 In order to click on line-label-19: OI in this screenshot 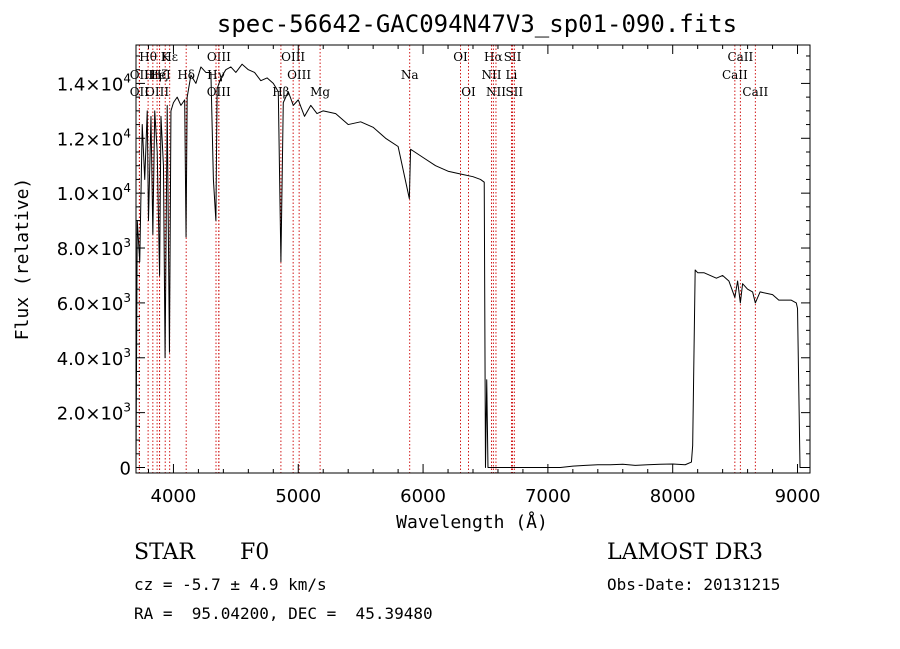, I will do `click(468, 92)`.